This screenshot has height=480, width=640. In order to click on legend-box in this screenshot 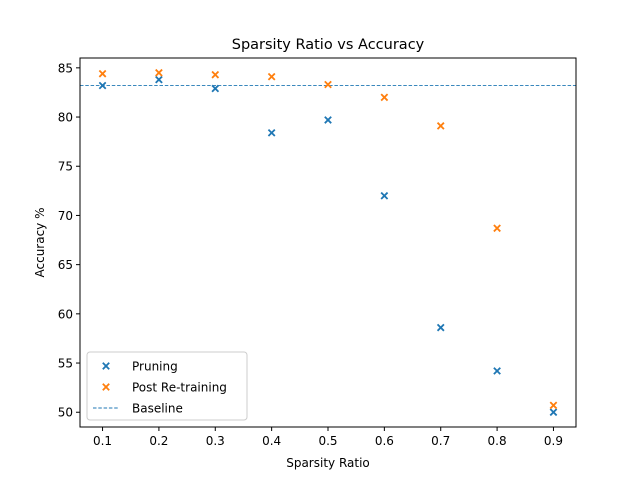, I will do `click(167, 386)`.